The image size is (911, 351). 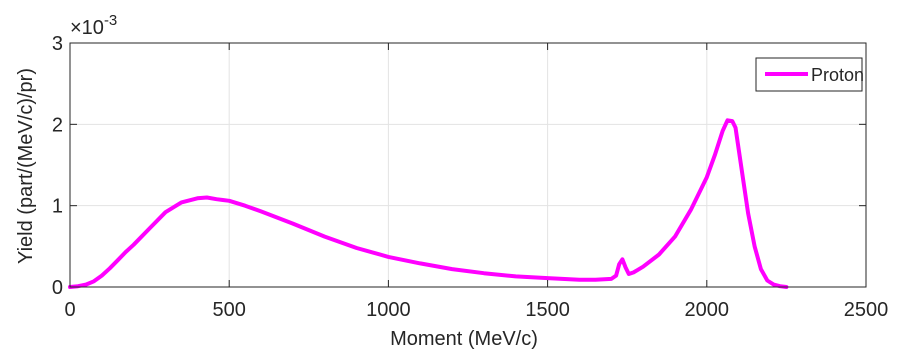 What do you see at coordinates (809, 74) in the screenshot?
I see `legend: Proton` at bounding box center [809, 74].